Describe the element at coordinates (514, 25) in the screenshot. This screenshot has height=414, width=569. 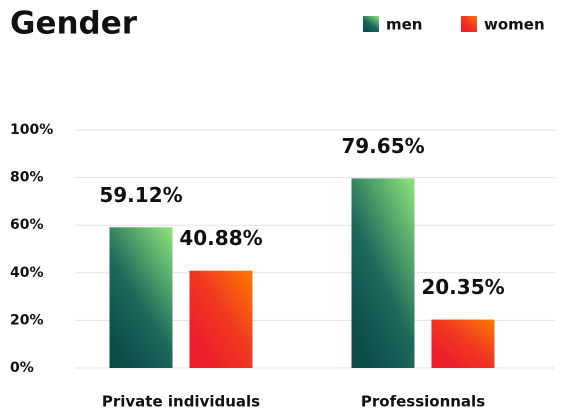
I see `legend-label: women` at that location.